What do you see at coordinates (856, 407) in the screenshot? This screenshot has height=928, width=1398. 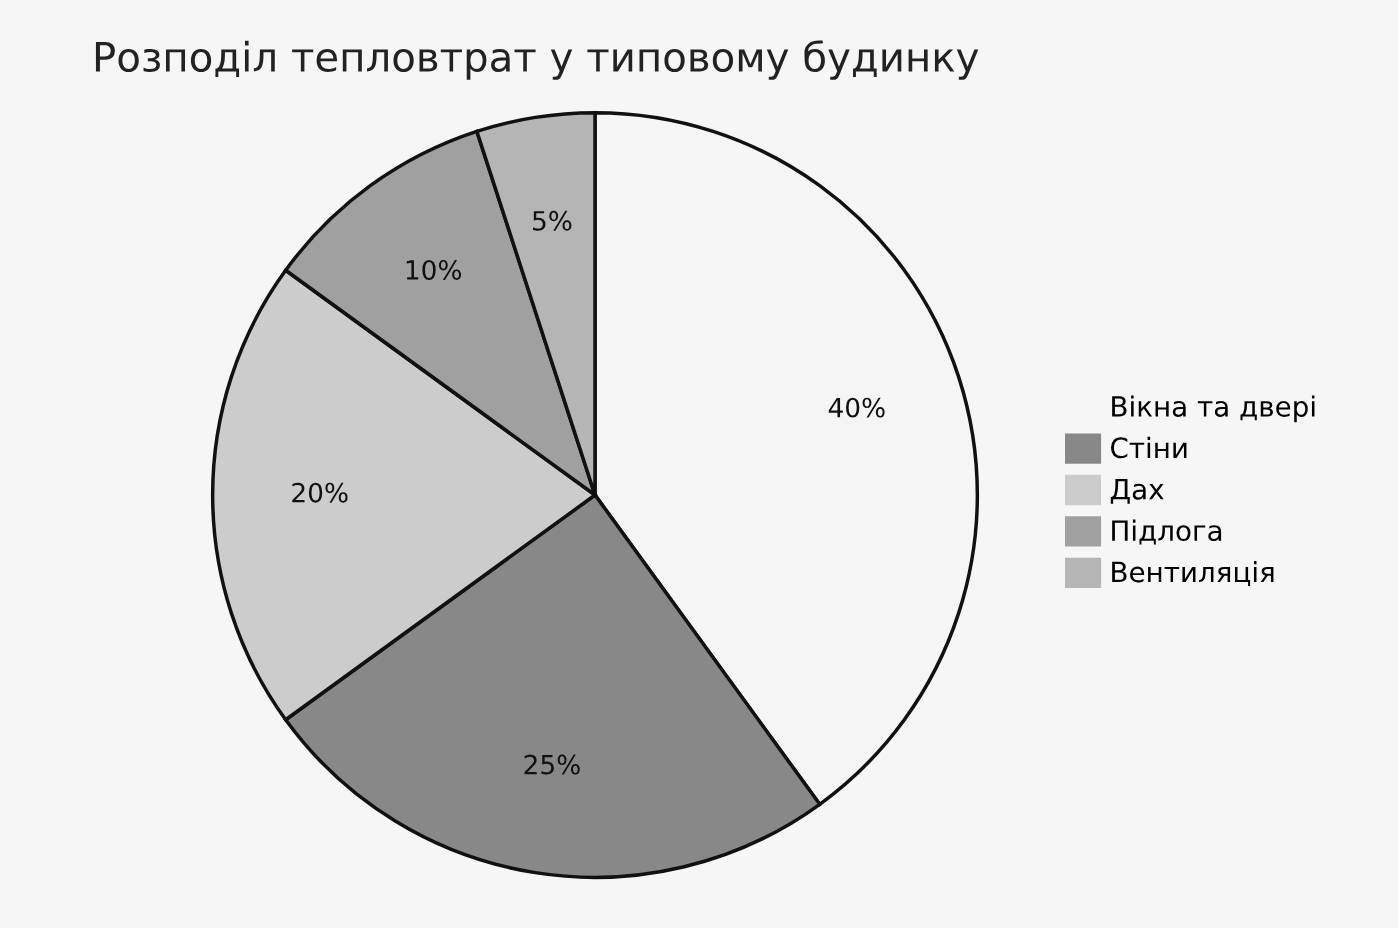 I see `data-label: 40%` at bounding box center [856, 407].